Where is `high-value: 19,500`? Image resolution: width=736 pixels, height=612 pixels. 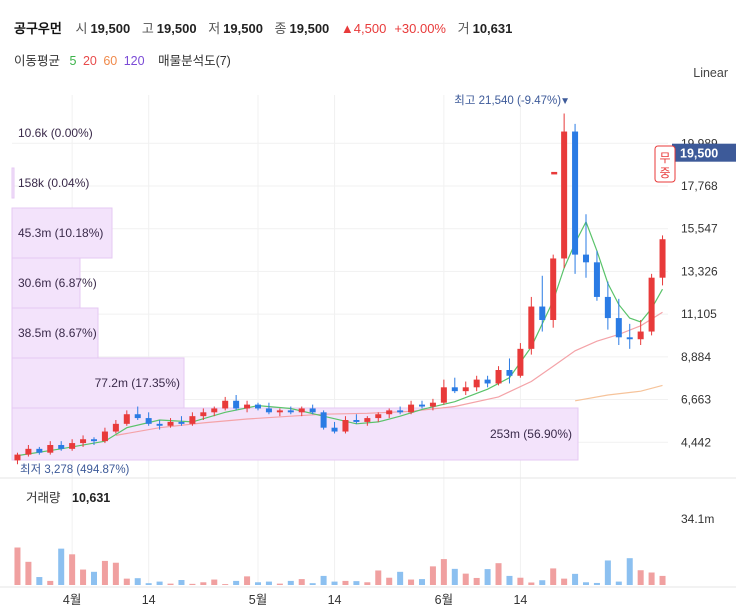
high-value: 19,500 is located at coordinates (176, 28).